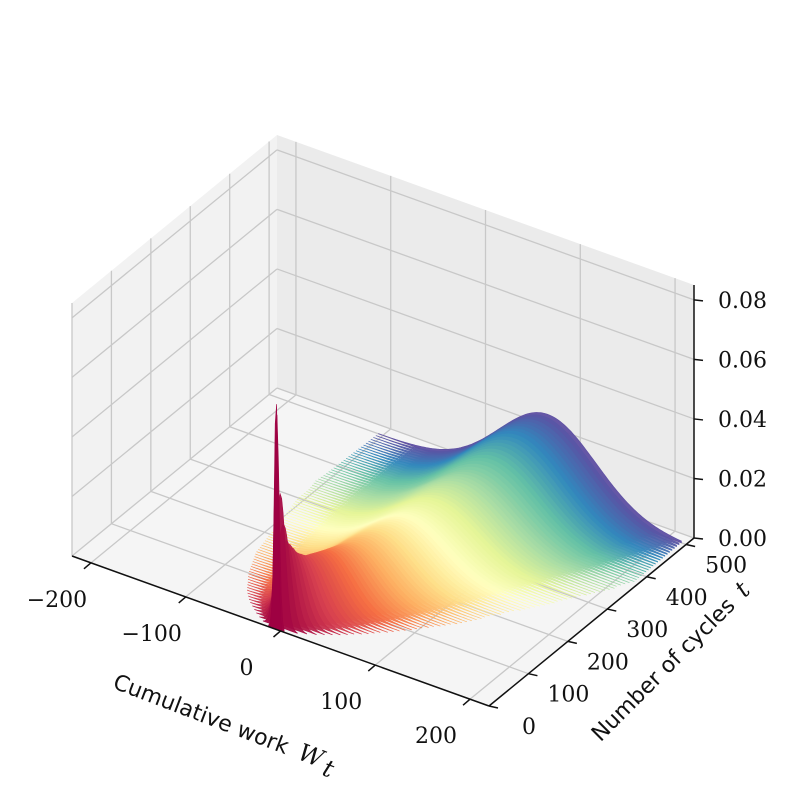  I want to click on svg-text:Cumulative work W: Cumulative work W t, so click(223, 725).